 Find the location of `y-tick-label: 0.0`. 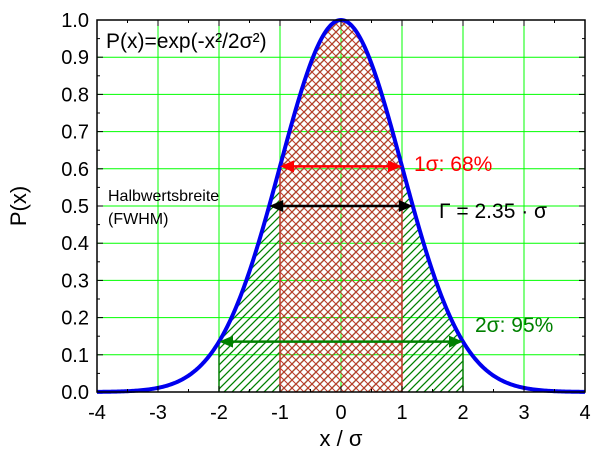

y-tick-label: 0.0 is located at coordinates (75, 393).